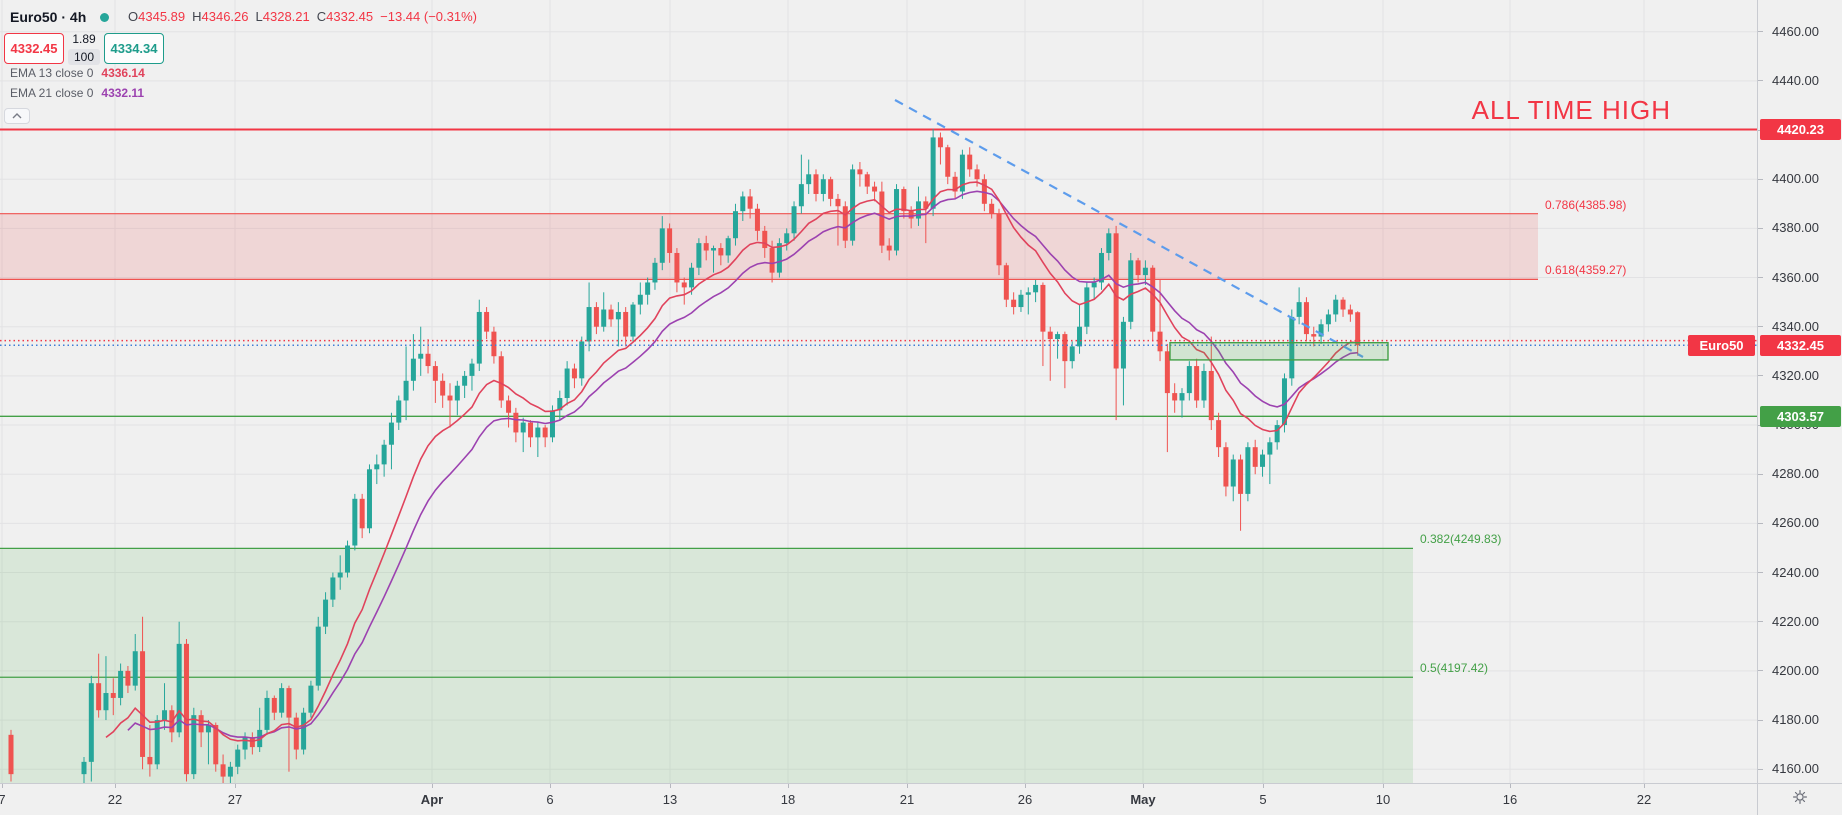  What do you see at coordinates (52, 73) in the screenshot?
I see `indicator-label: EMA 13 close 0` at bounding box center [52, 73].